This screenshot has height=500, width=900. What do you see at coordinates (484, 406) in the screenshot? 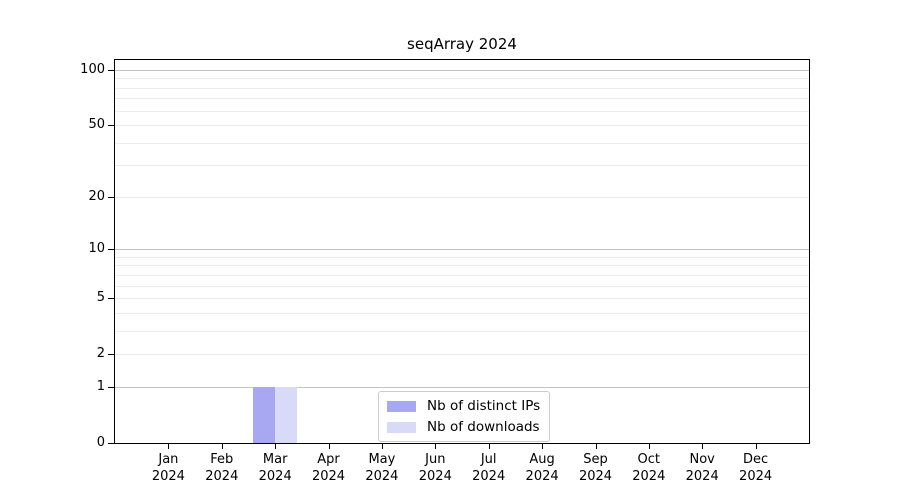
I see `legend-label-distinct-ips: Nb of distinct IPs` at bounding box center [484, 406].